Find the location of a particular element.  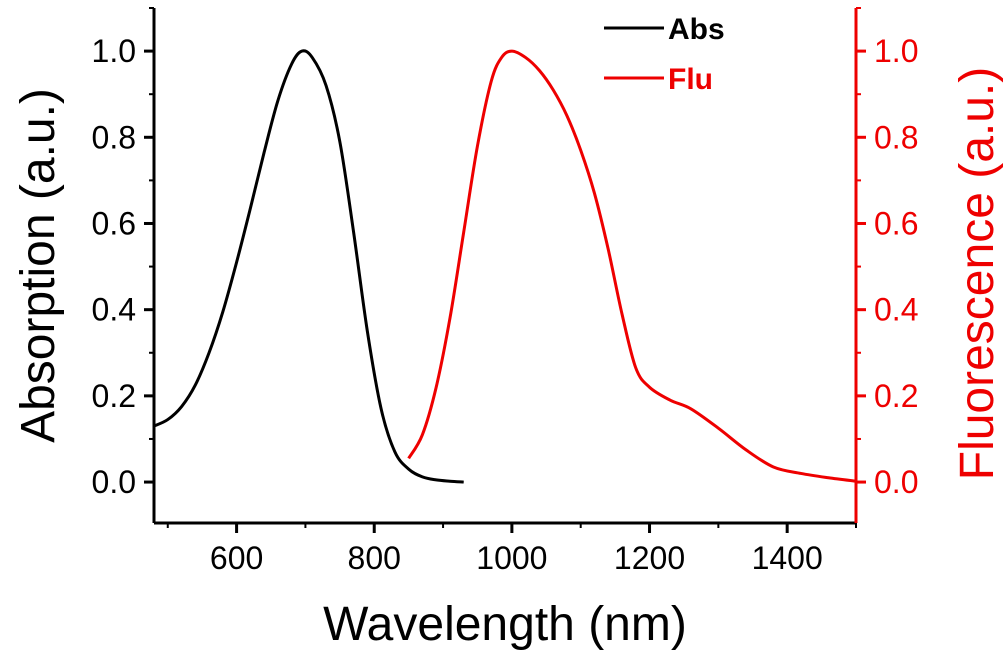

y-right-tick-label: 1.0 is located at coordinates (896, 51).